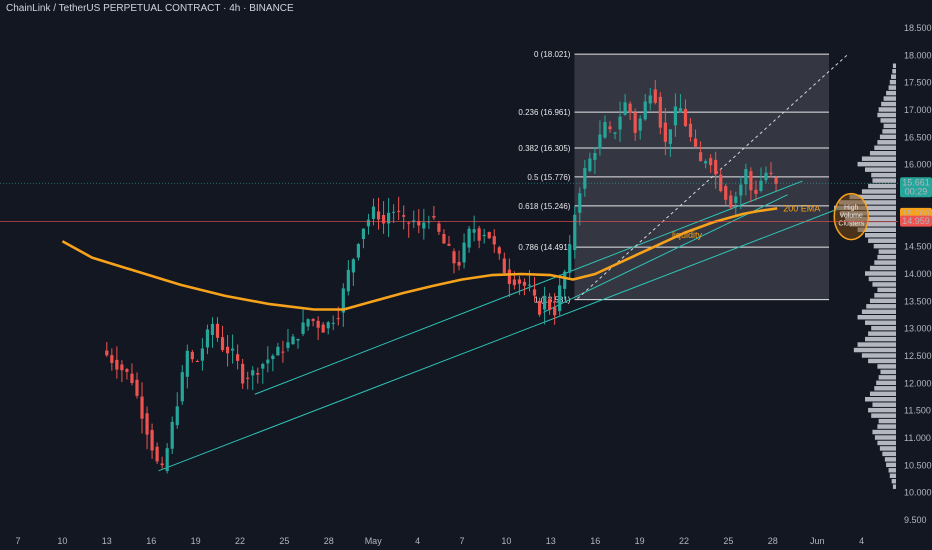 The height and width of the screenshot is (550, 932). I want to click on x-tick-label: 13, so click(107, 541).